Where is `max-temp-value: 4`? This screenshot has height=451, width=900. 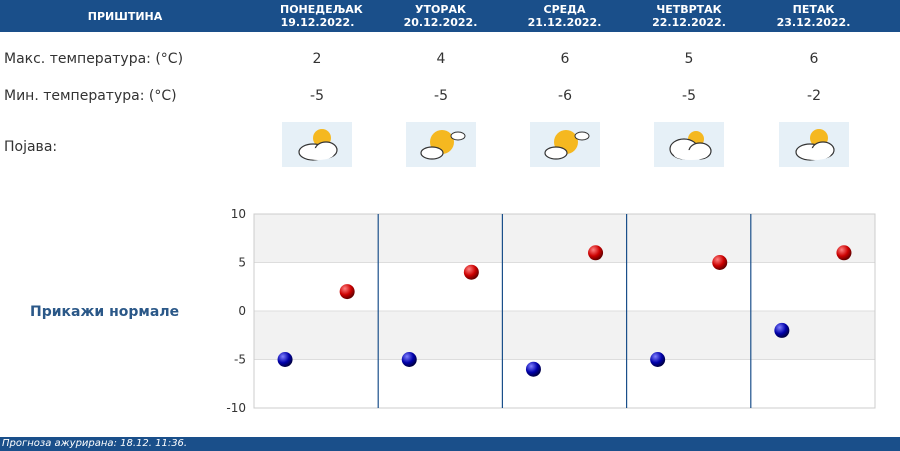 max-temp-value: 4 is located at coordinates (441, 59).